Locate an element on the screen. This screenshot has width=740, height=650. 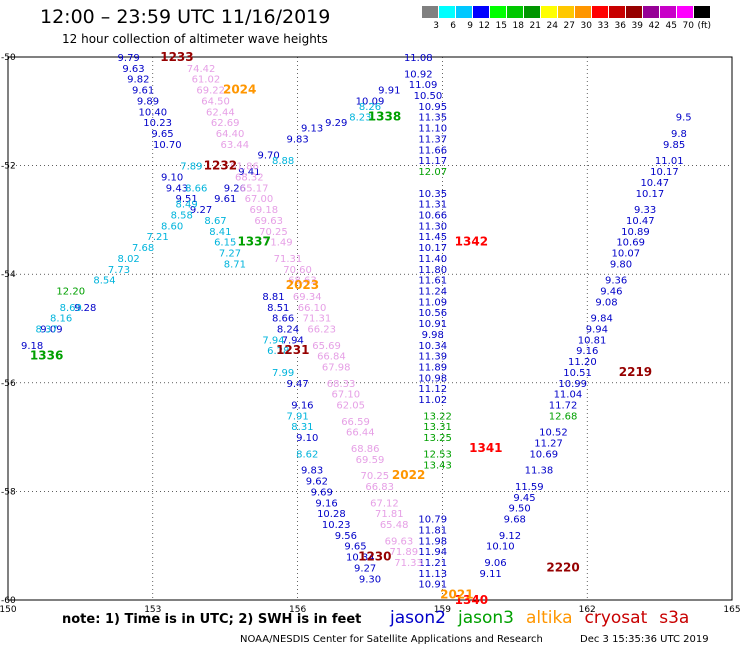
jason2-point: 10.56 is located at coordinates (432, 313).